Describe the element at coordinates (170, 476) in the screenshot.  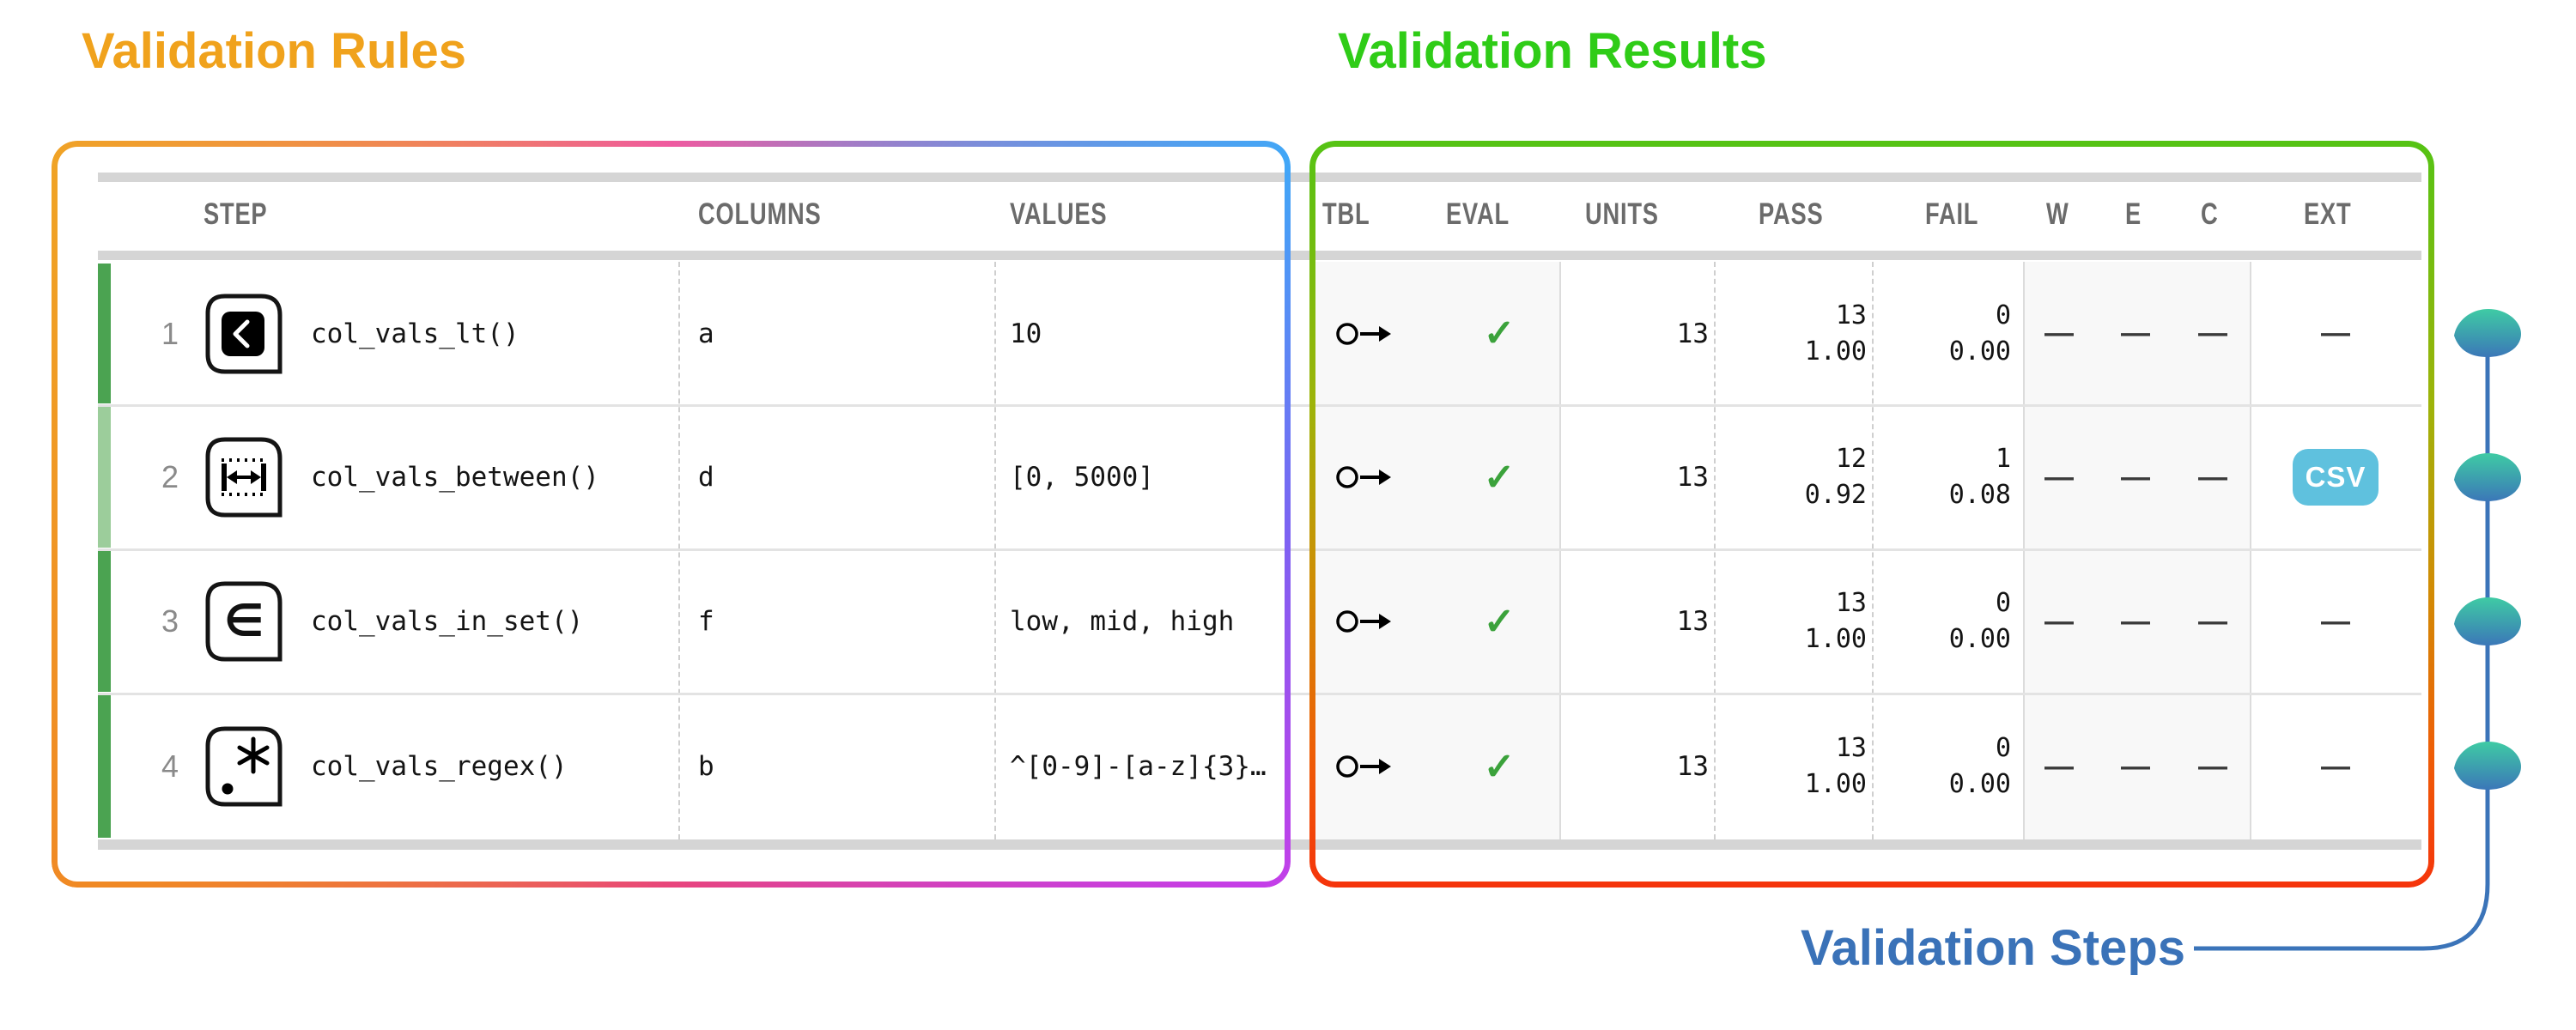
I see `step-number: 2` at that location.